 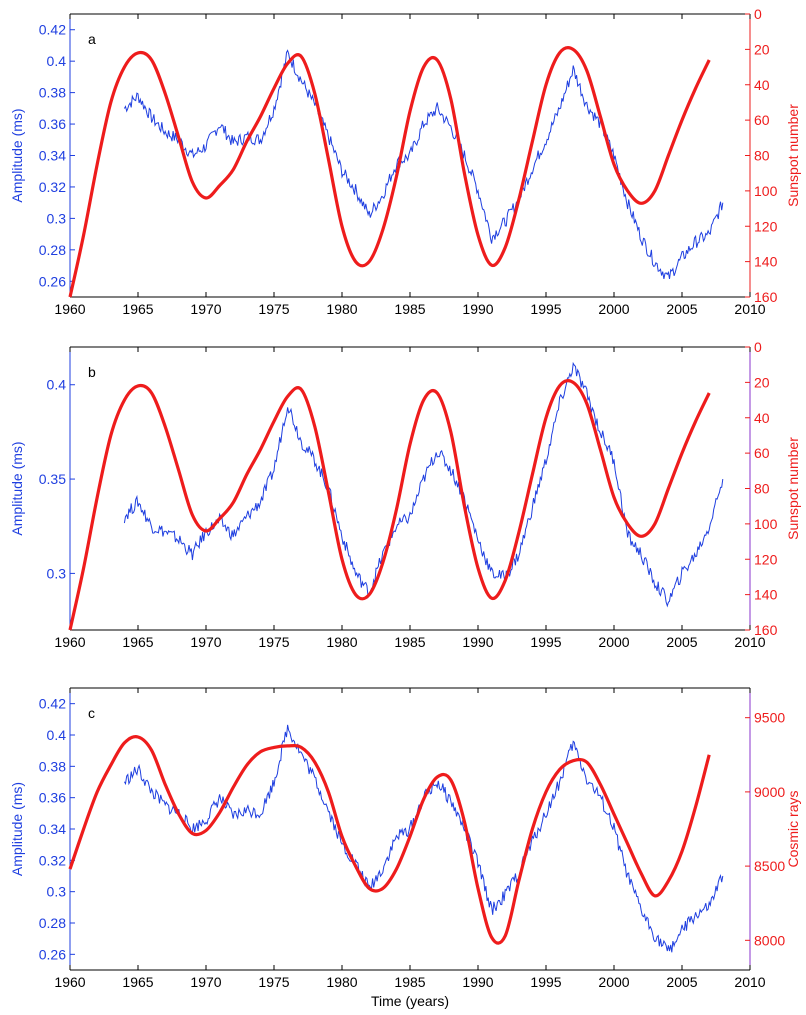 What do you see at coordinates (769, 866) in the screenshot?
I see `y-tick-label-right: 8500` at bounding box center [769, 866].